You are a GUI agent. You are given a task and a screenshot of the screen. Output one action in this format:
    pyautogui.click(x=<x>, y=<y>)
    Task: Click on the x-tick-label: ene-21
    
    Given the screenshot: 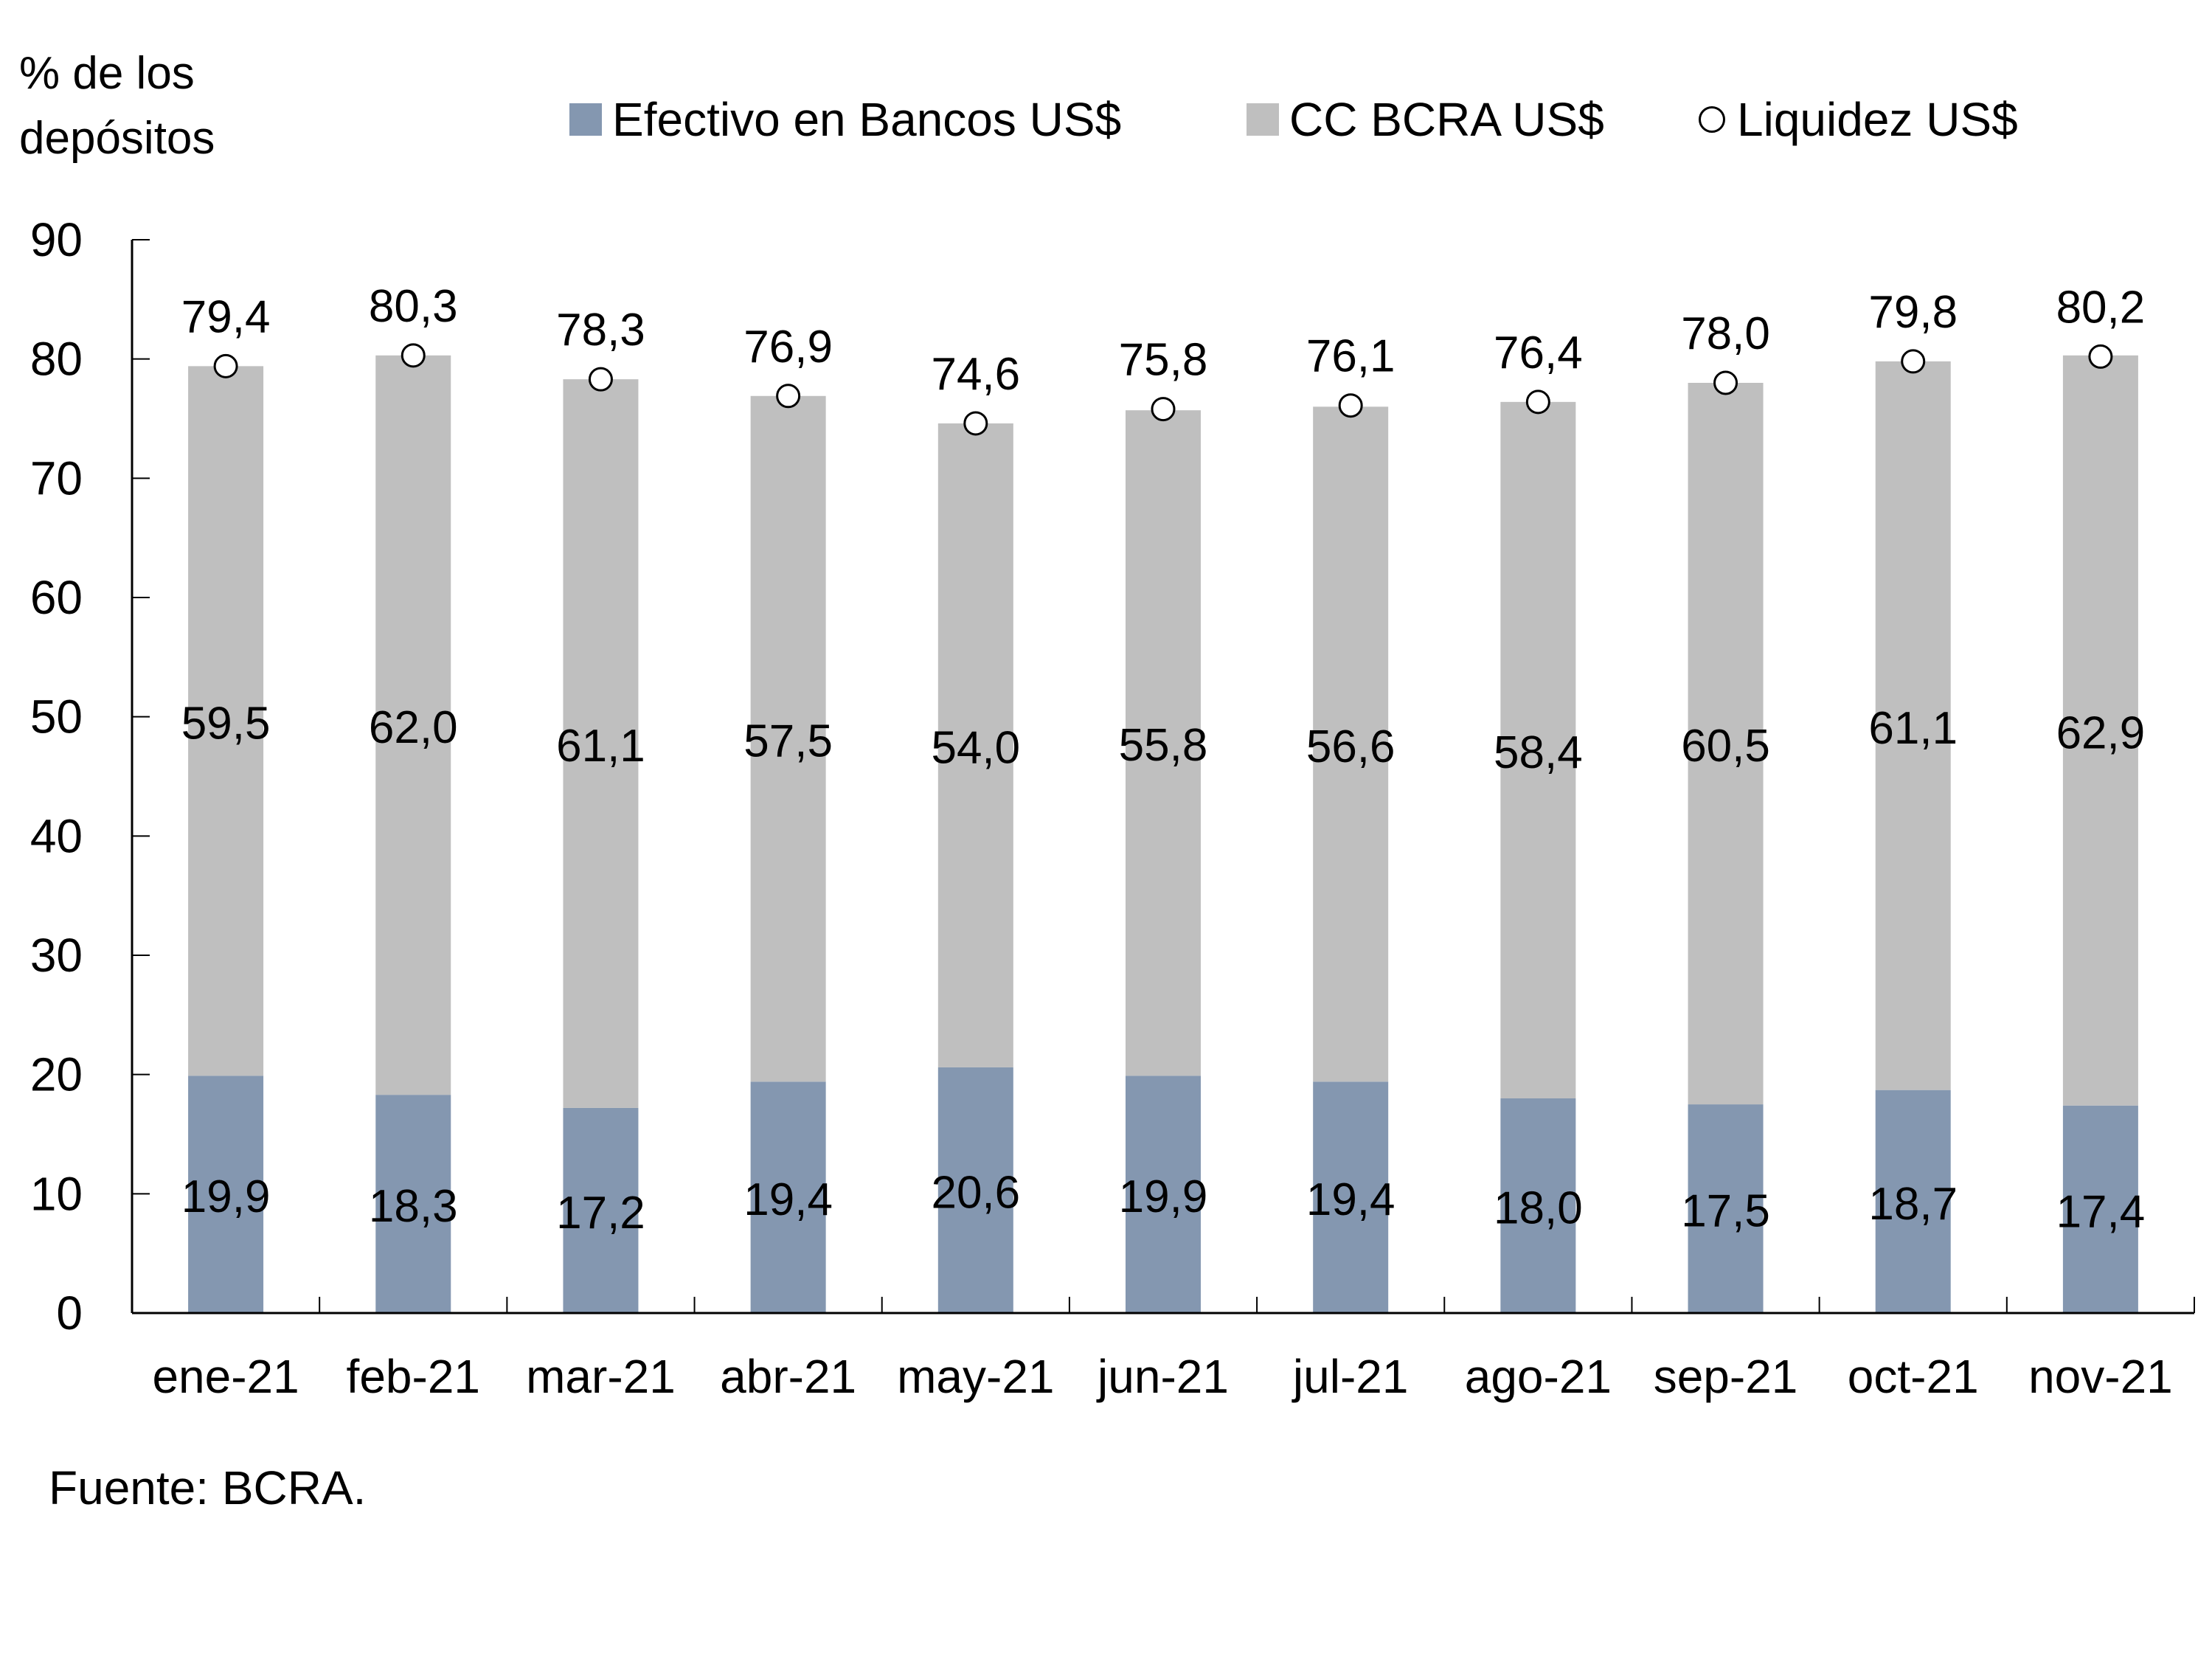 What is the action you would take?
    pyautogui.click(x=226, y=1376)
    